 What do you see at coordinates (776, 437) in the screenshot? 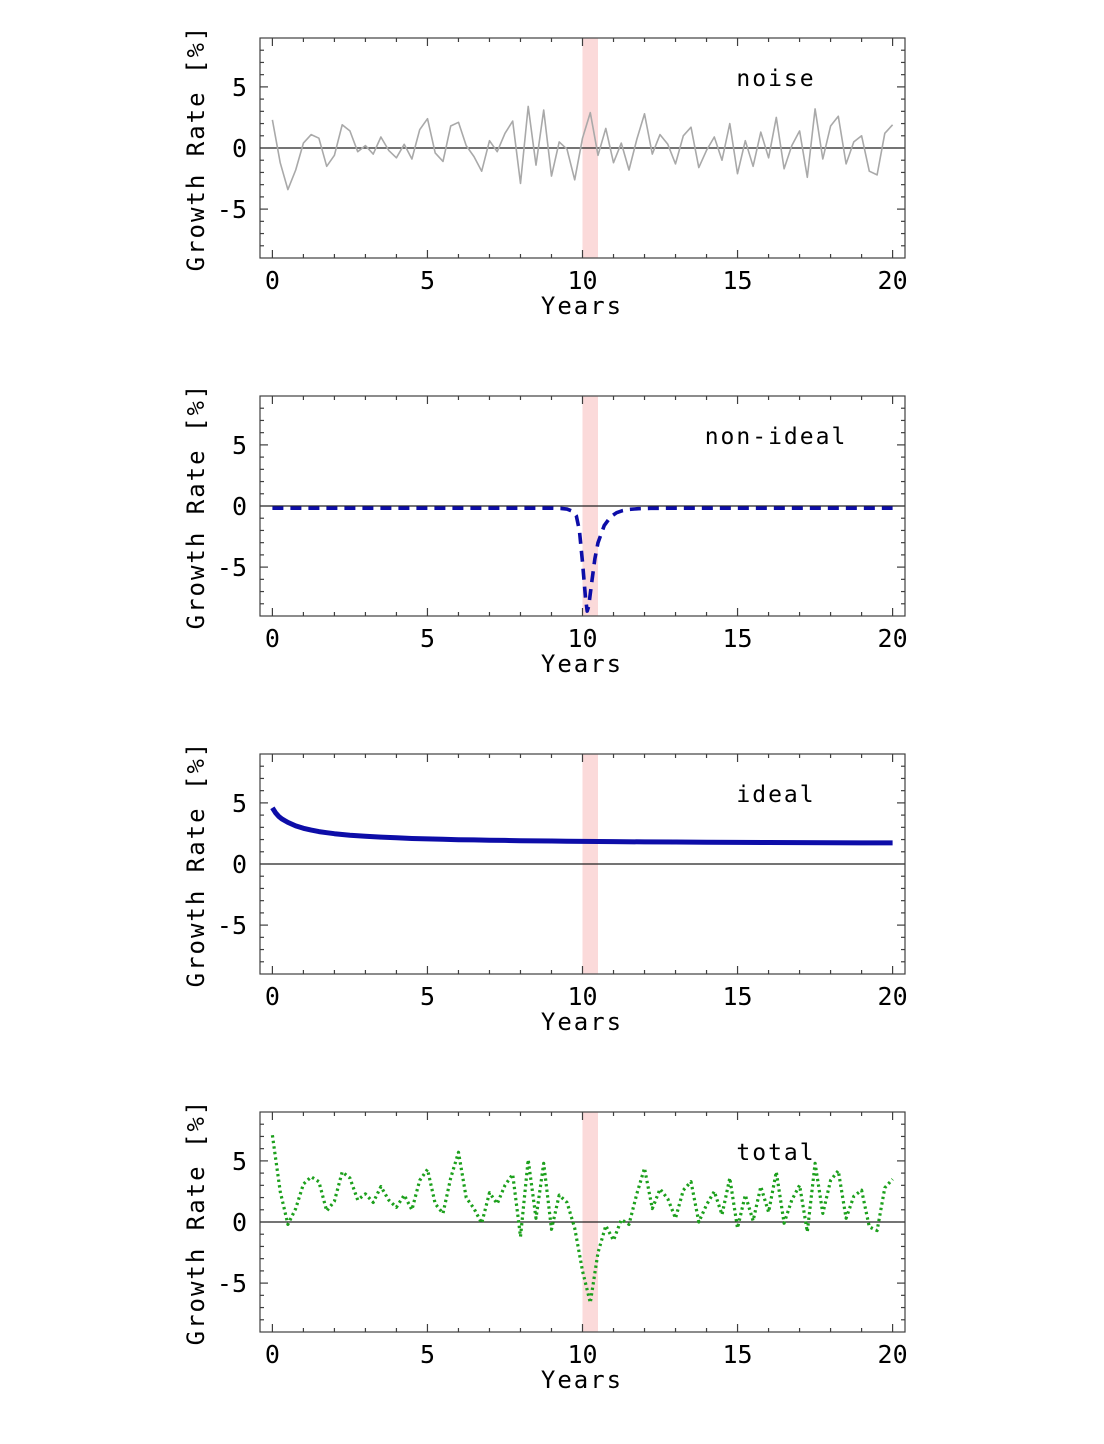
I see `series-label-non-ideal: non-ideal` at bounding box center [776, 437].